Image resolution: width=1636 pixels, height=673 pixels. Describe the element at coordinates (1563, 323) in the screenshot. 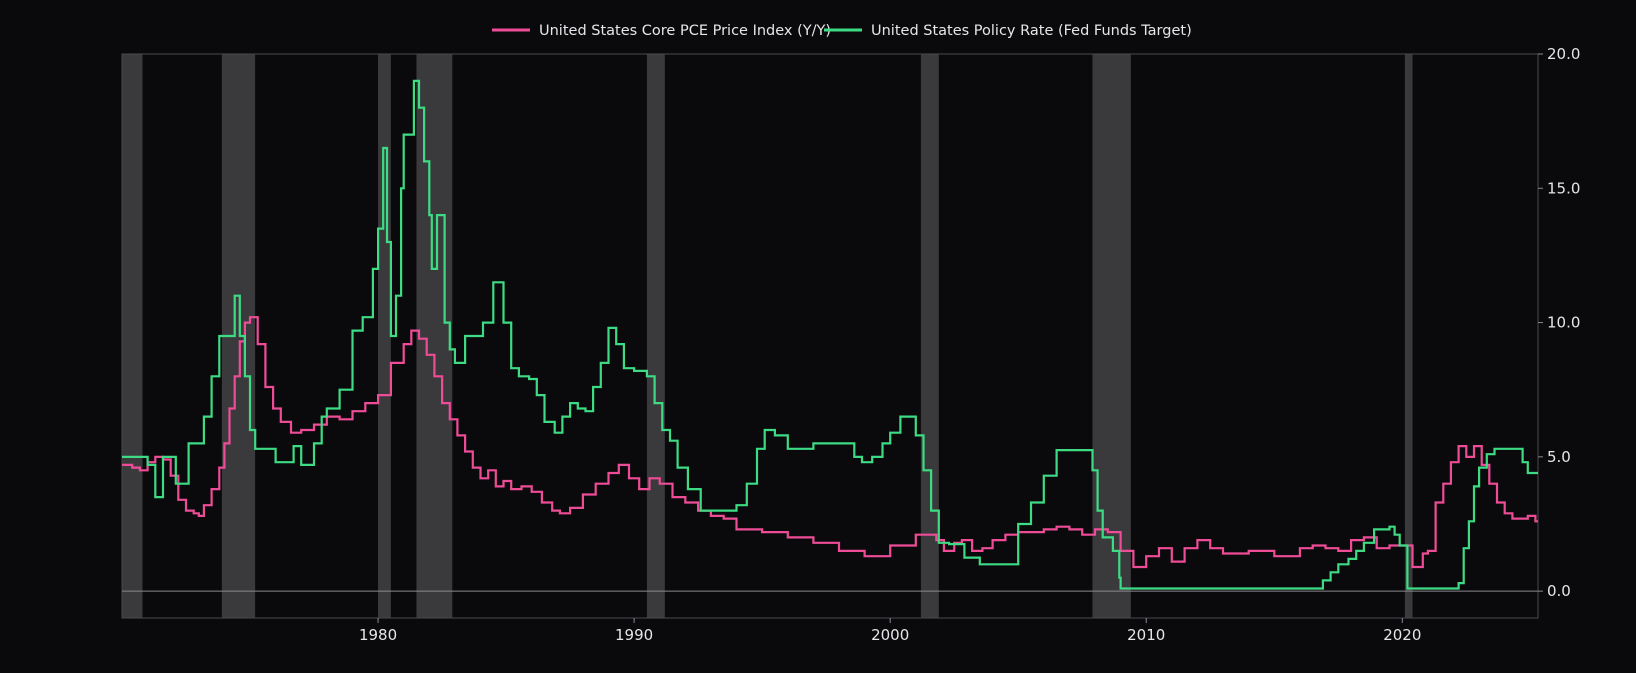

I see `y-tick-label: 10.0` at that location.